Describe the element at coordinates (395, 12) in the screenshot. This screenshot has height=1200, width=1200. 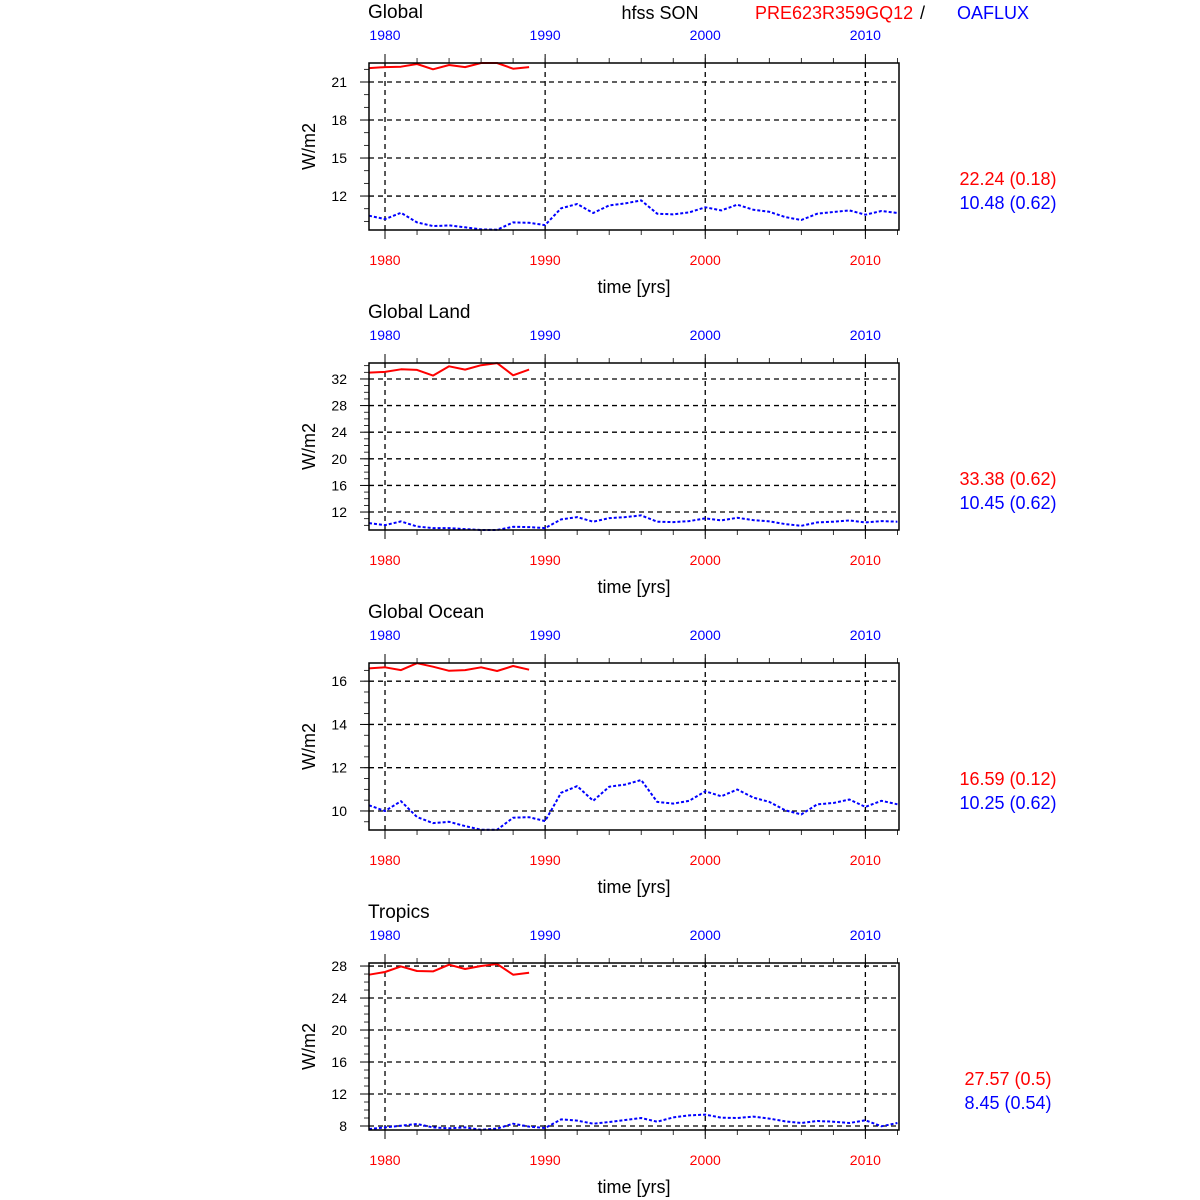
I see `panel-title: Global` at that location.